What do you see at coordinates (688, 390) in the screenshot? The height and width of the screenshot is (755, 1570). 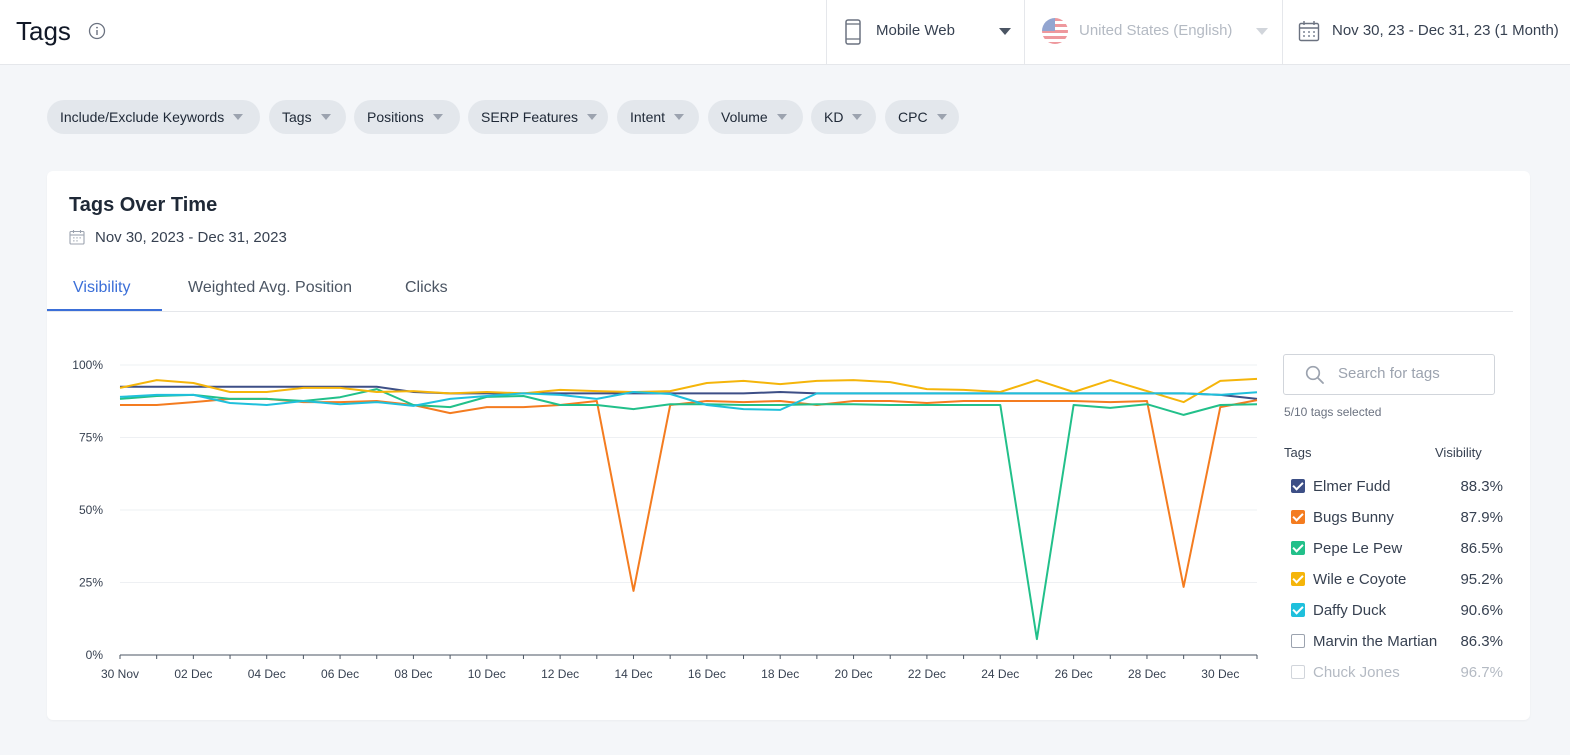 I see `series-line-wile-e-coyote` at bounding box center [688, 390].